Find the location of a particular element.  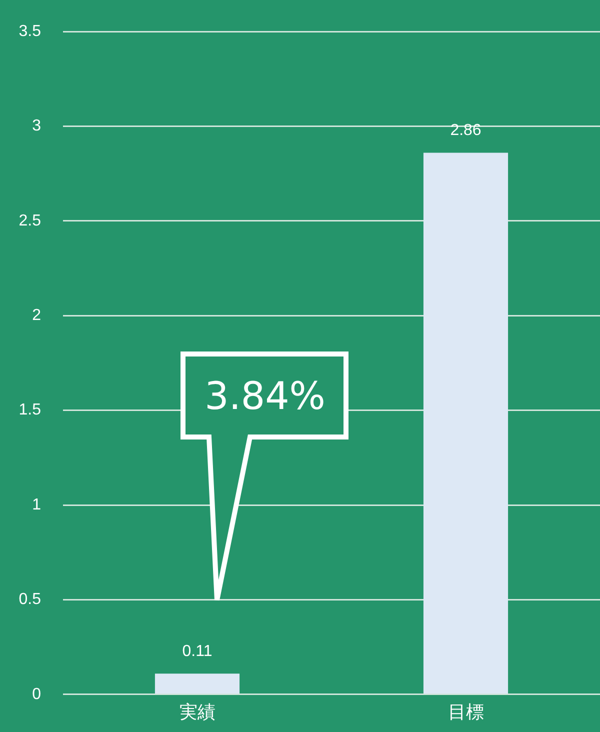

y-tick-label: 2.5 is located at coordinates (30, 221).